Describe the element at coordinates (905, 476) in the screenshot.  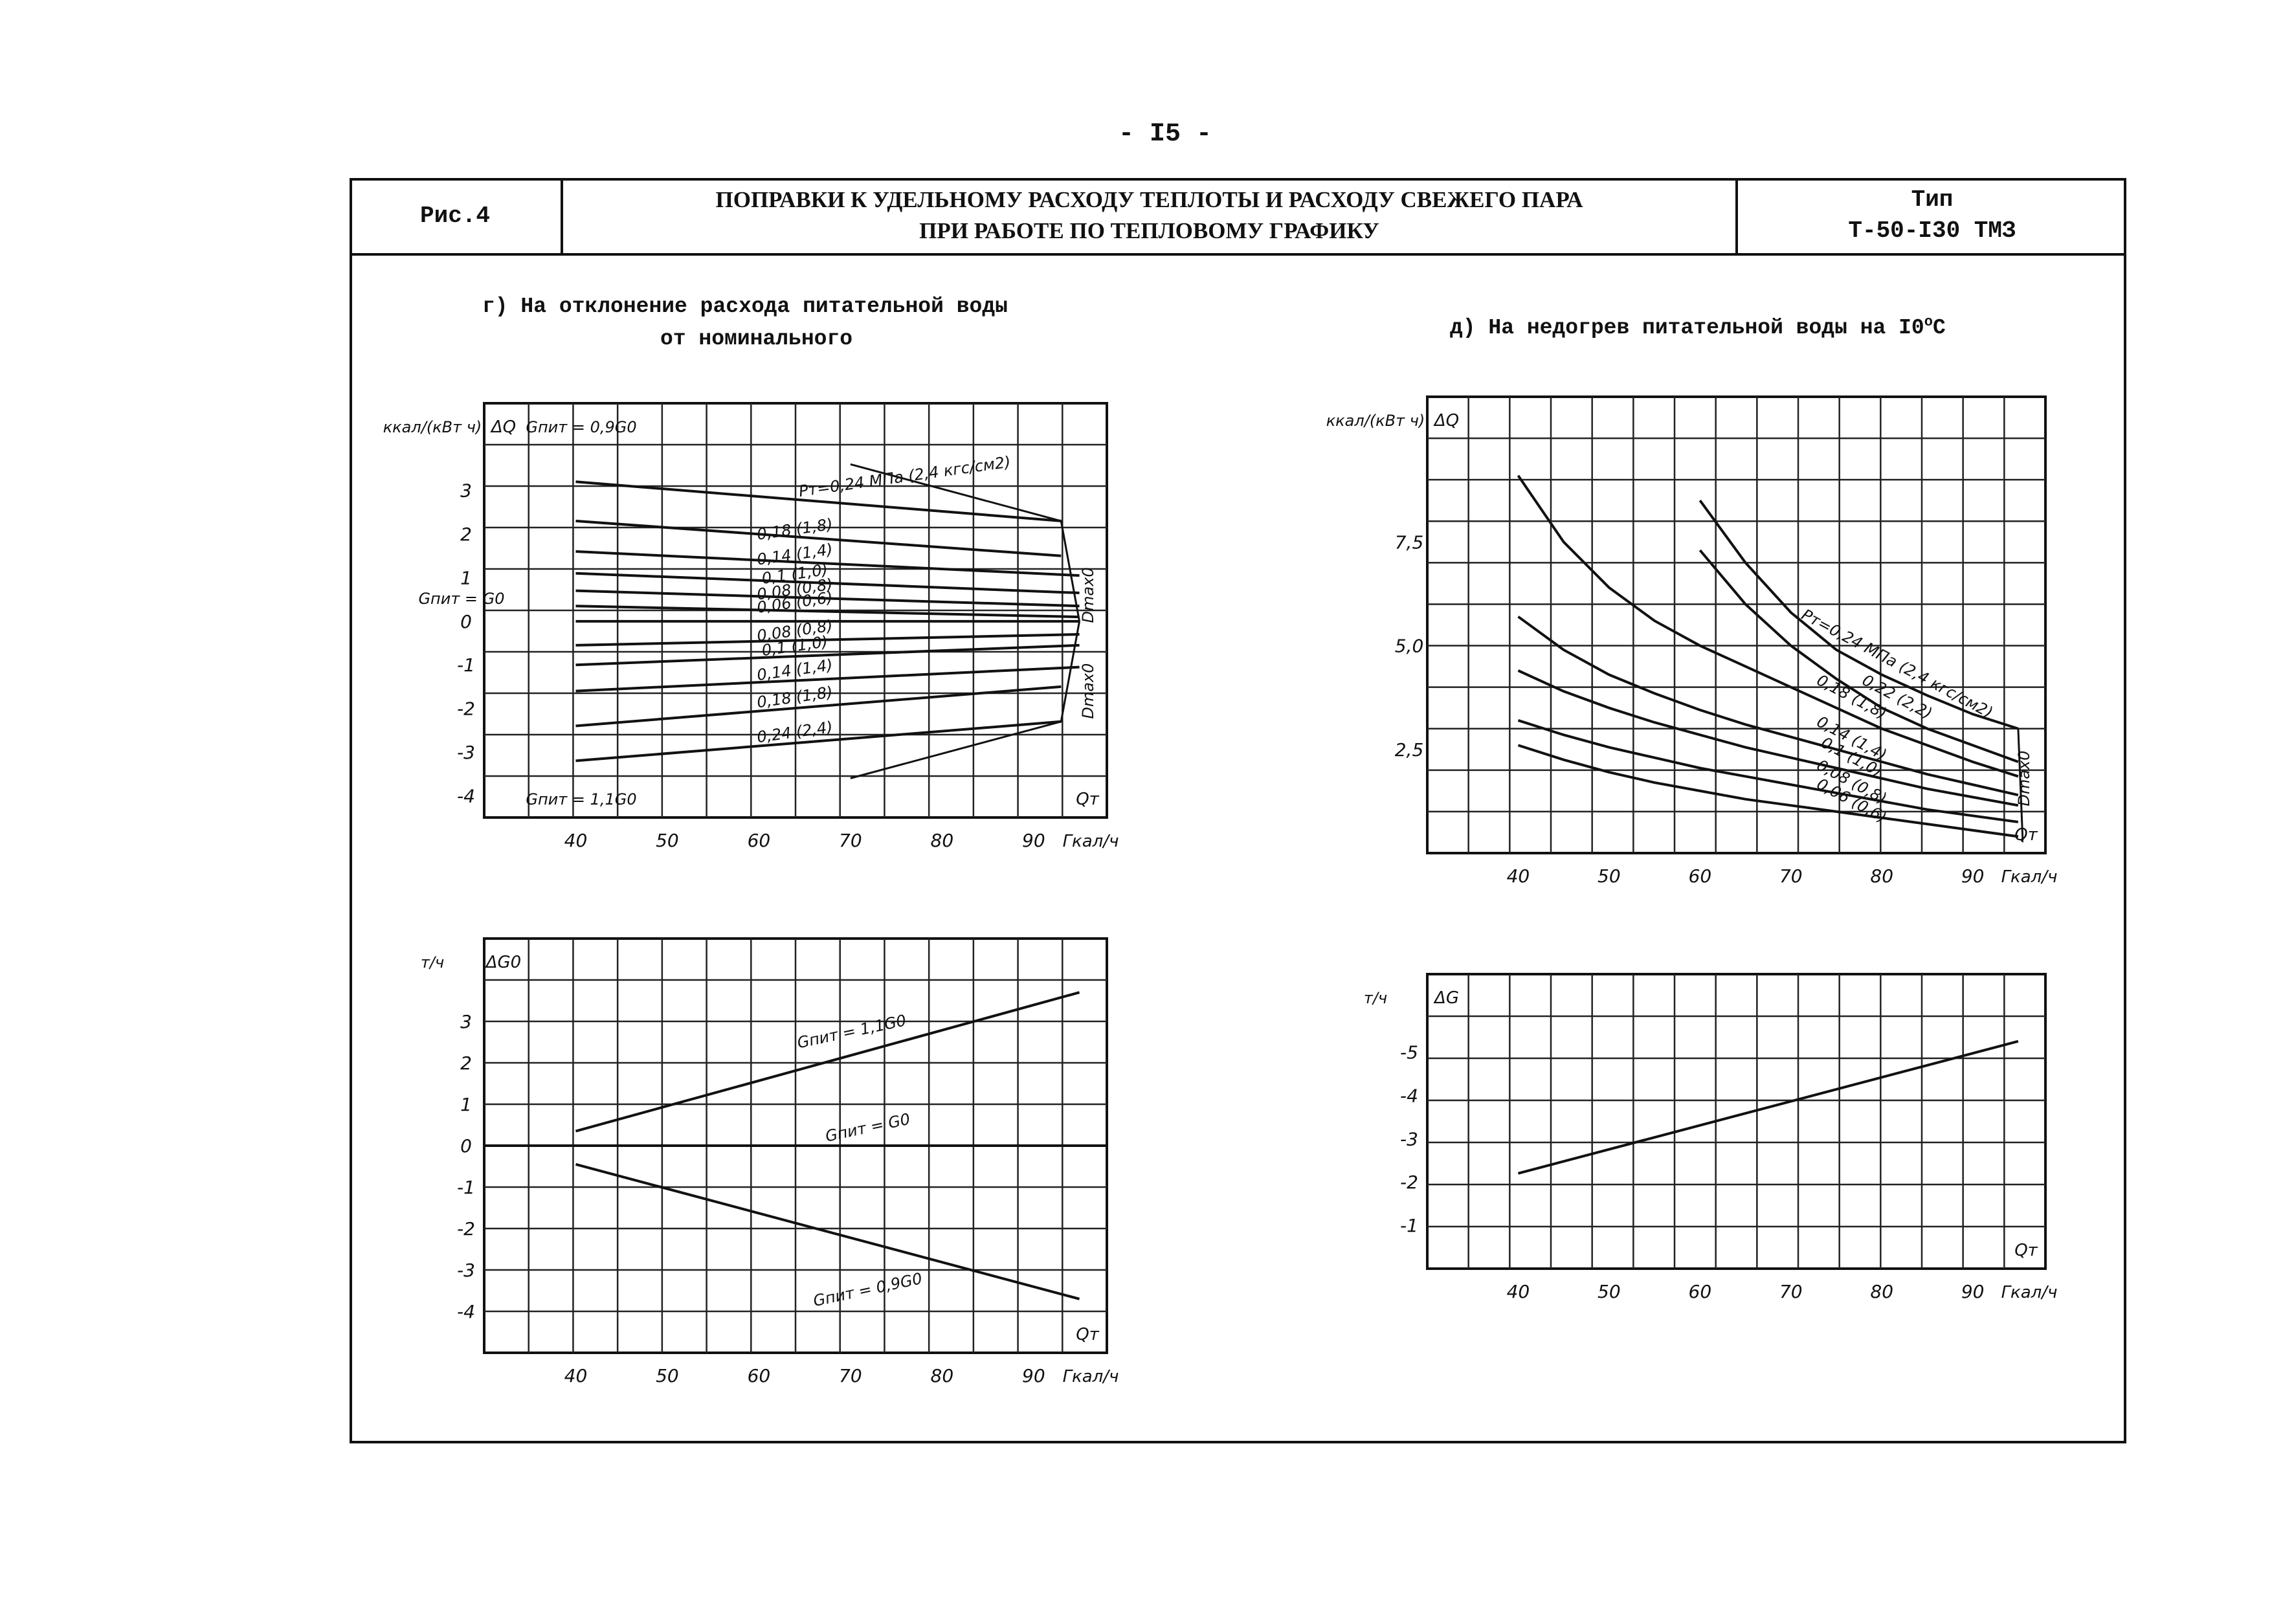
I see `series-label: Pт=0,24 МПа (2,4 кгс/см2)` at that location.